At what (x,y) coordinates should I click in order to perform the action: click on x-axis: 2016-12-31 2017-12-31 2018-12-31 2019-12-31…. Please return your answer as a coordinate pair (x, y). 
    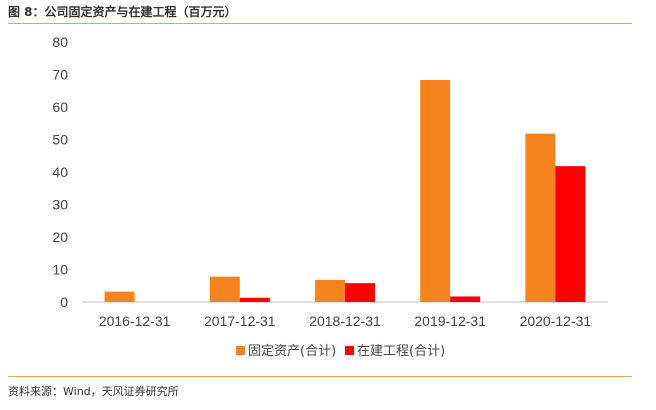
    Looking at the image, I should click on (345, 315).